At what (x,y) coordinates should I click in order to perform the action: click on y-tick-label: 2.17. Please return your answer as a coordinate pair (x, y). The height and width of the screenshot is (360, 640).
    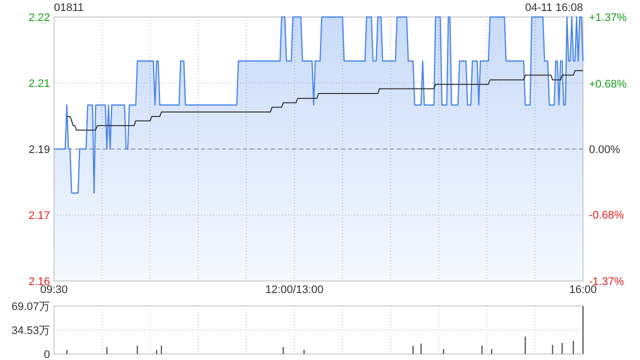
    Looking at the image, I should click on (39, 216).